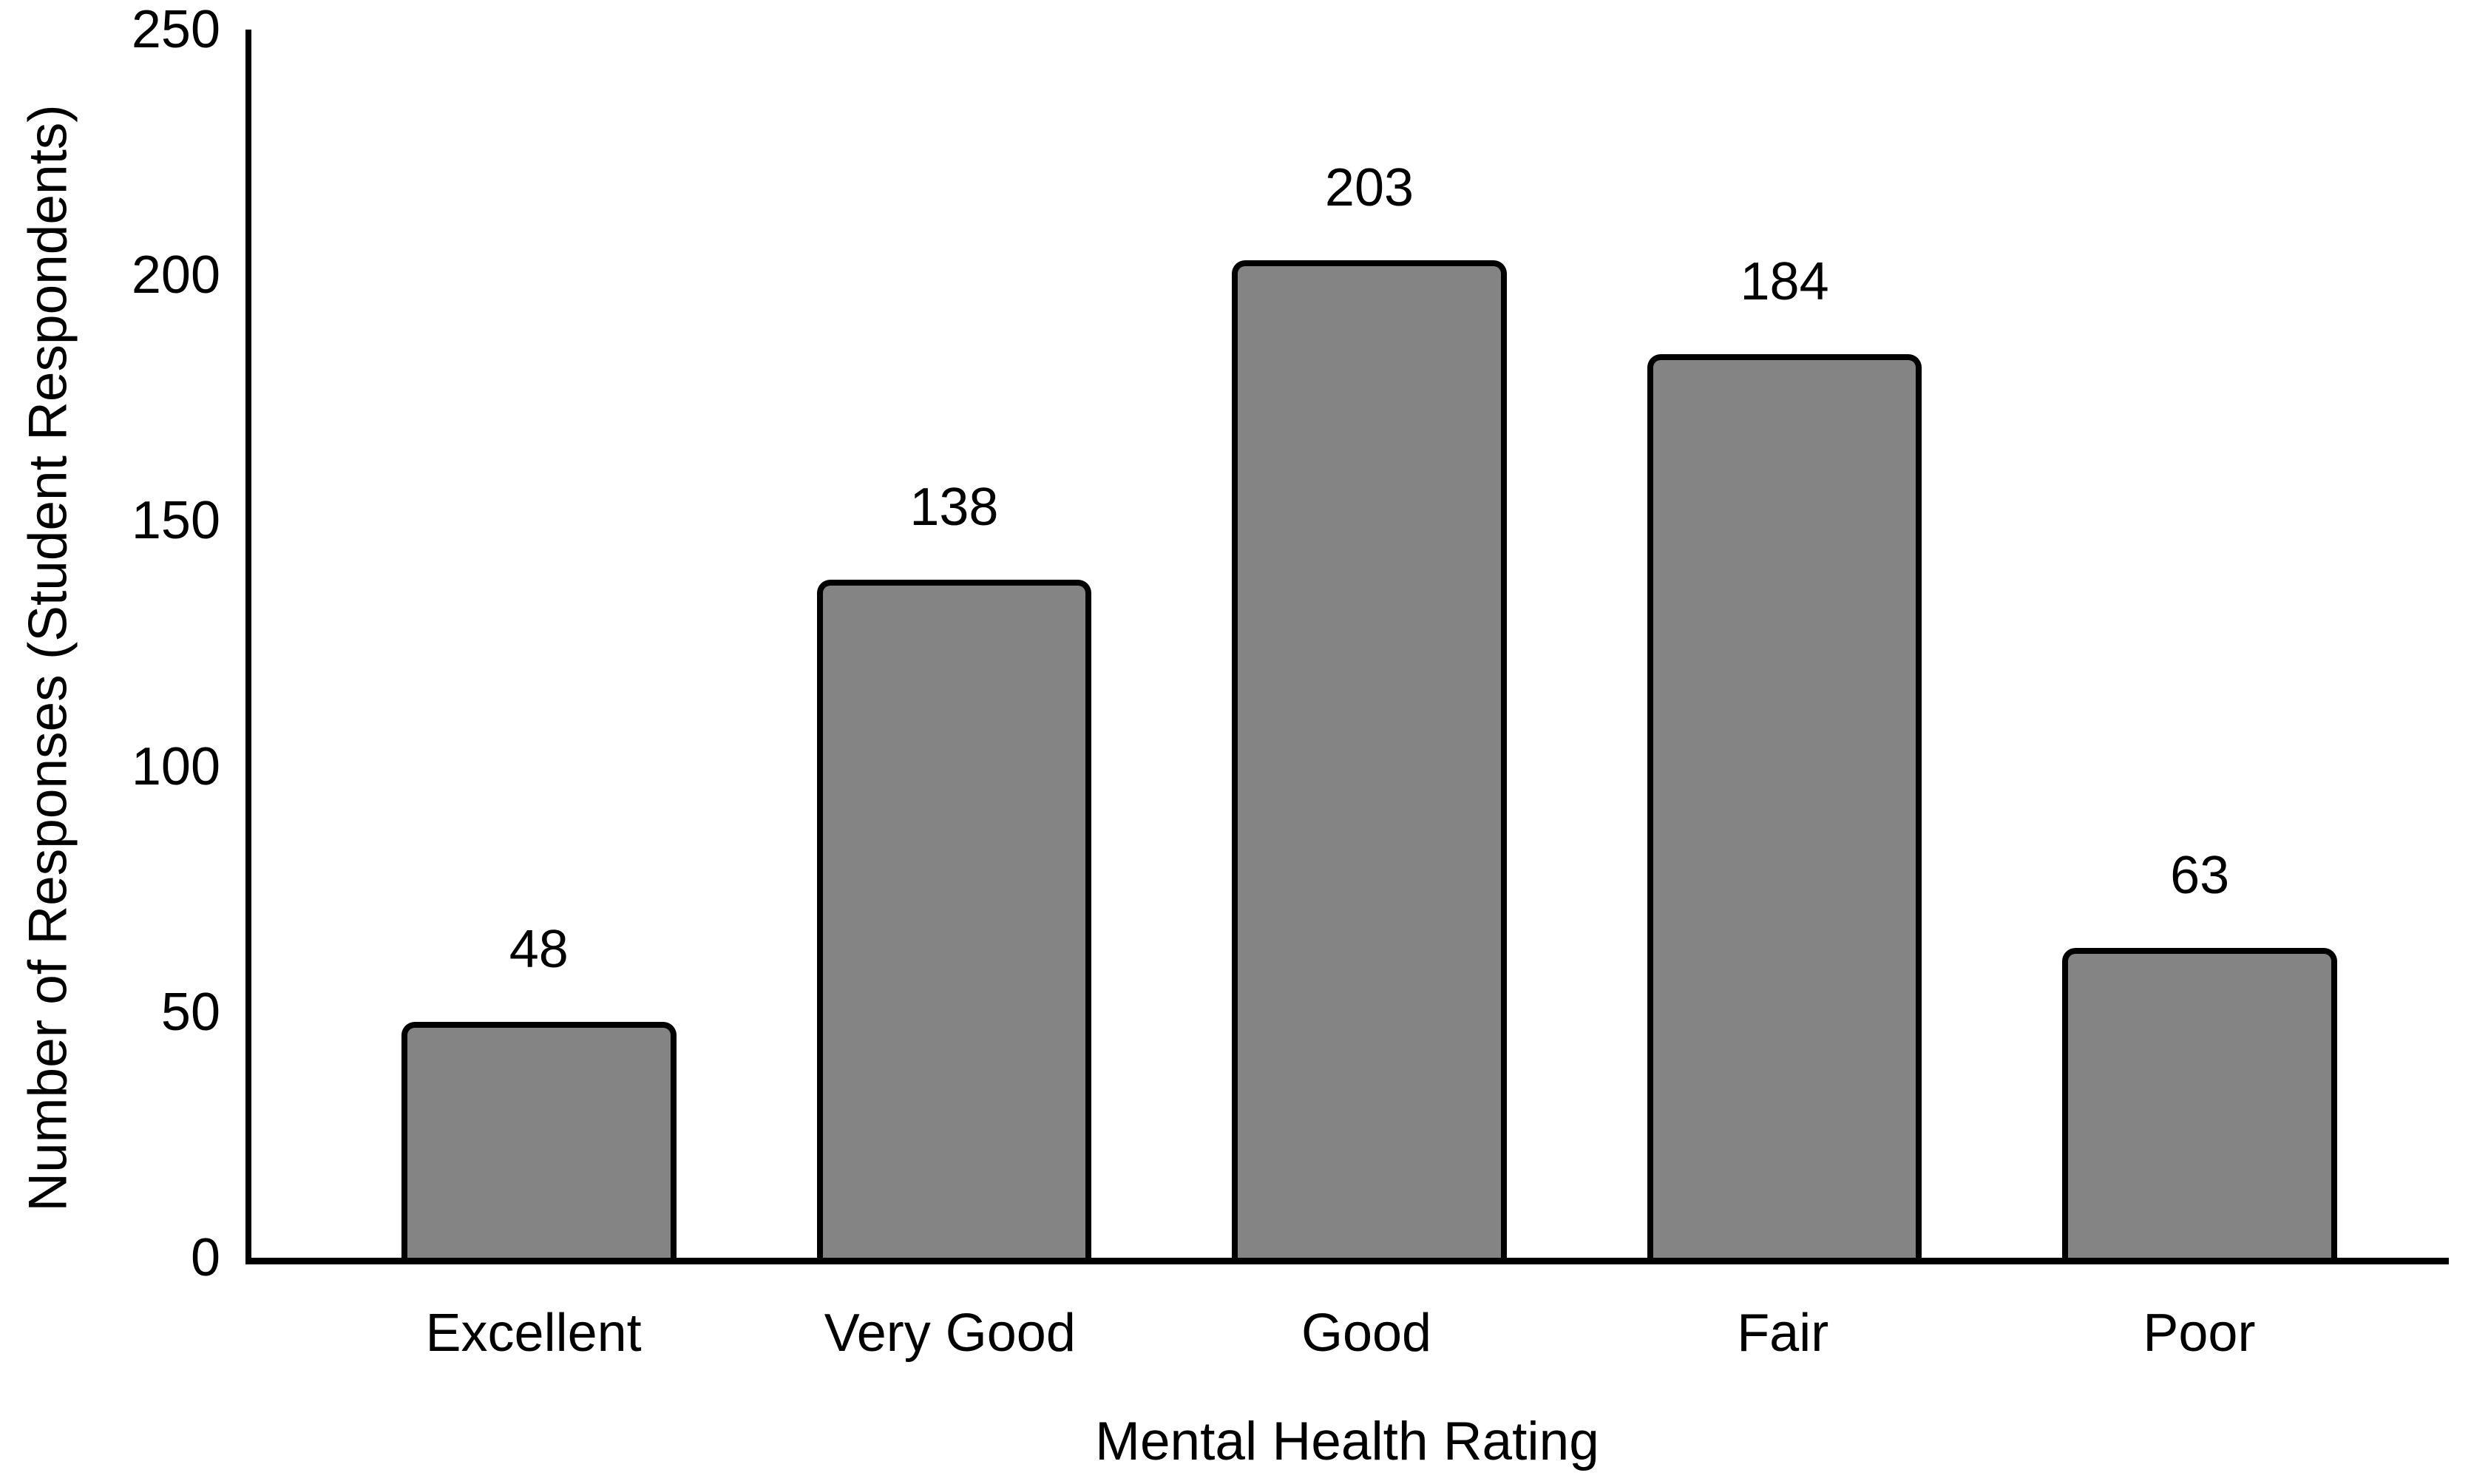  What do you see at coordinates (539, 1140) in the screenshot?
I see `bar-excellent` at bounding box center [539, 1140].